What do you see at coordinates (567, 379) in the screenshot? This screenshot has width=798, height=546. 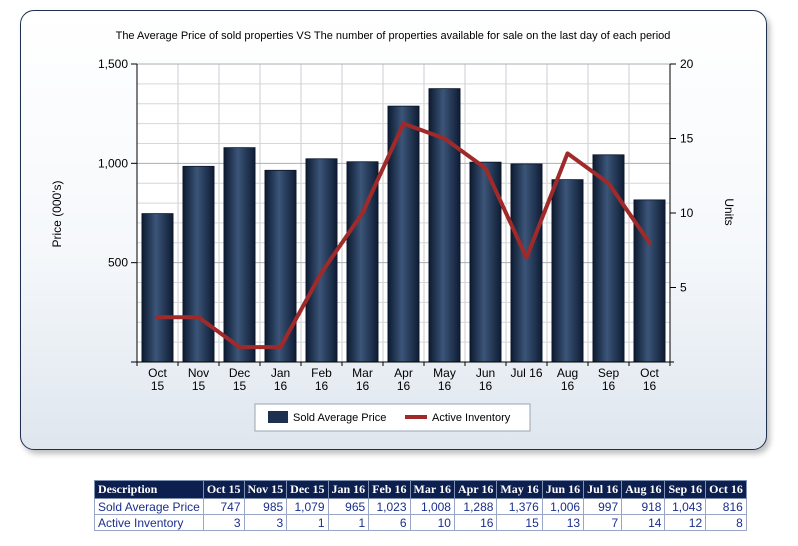 I see `x-tick-label: Aug 16` at bounding box center [567, 379].